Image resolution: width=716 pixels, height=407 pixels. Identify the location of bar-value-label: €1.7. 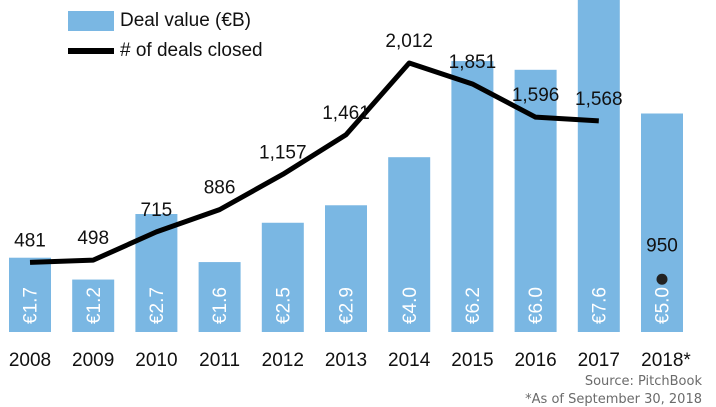
(31, 305).